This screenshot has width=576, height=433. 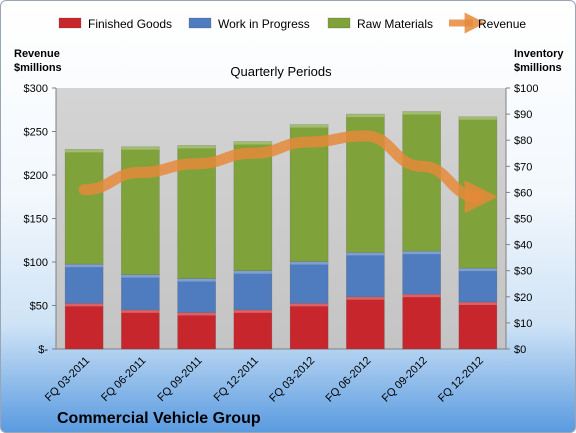 What do you see at coordinates (523, 324) in the screenshot?
I see `right-tick-label: $10` at bounding box center [523, 324].